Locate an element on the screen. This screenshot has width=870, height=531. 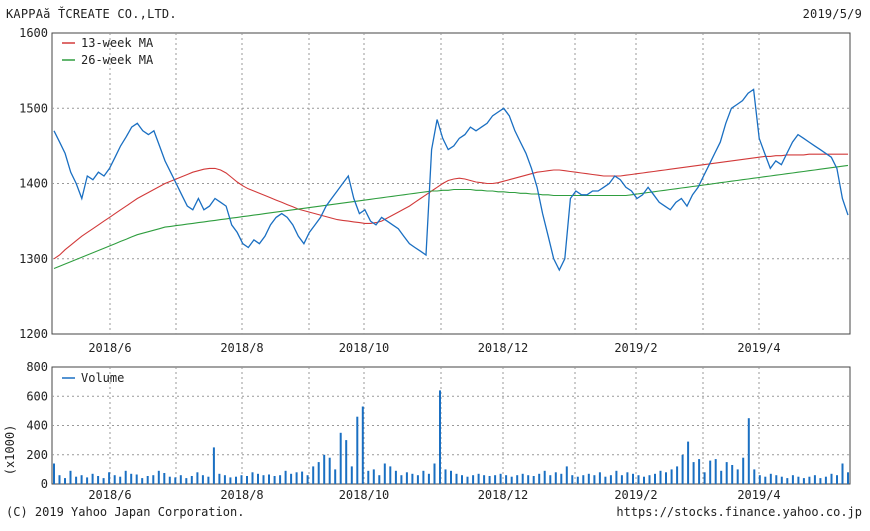
volume-y-tick-label: 800 is located at coordinates (37, 367).